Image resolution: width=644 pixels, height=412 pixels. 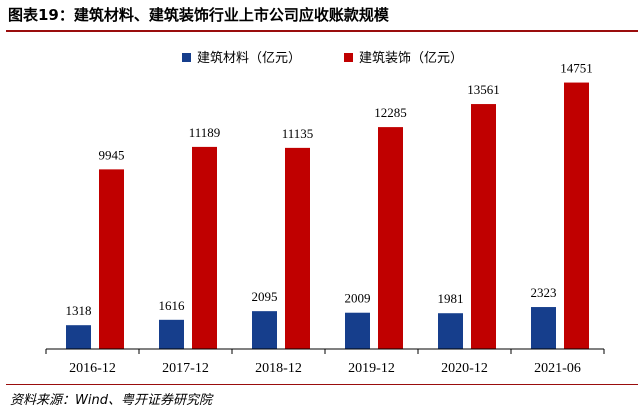 What do you see at coordinates (411, 58) in the screenshot?
I see `legend-label: 建筑装饰（亿元）` at bounding box center [411, 58].